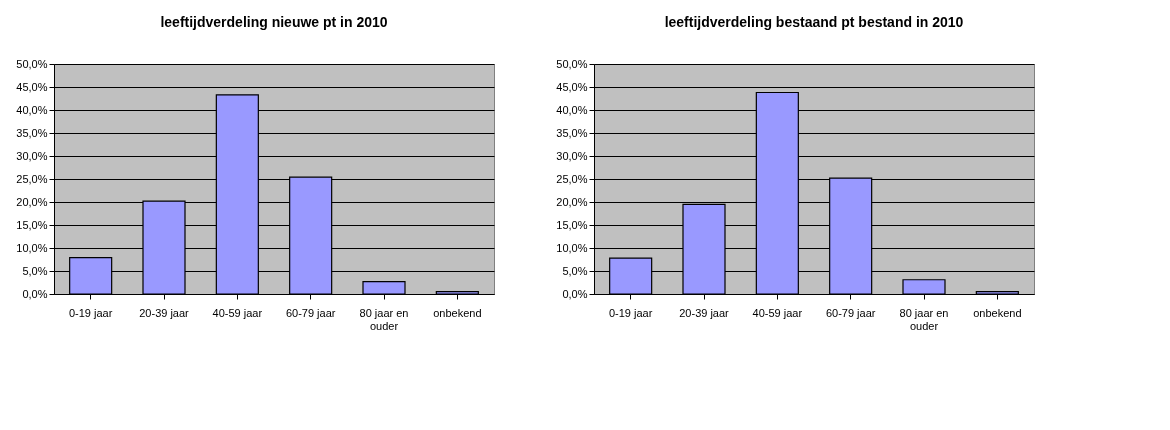 The height and width of the screenshot is (430, 1170). What do you see at coordinates (274, 22) in the screenshot?
I see `chart-title: leeftijdverdeling nieuwe pt in 2010` at bounding box center [274, 22].